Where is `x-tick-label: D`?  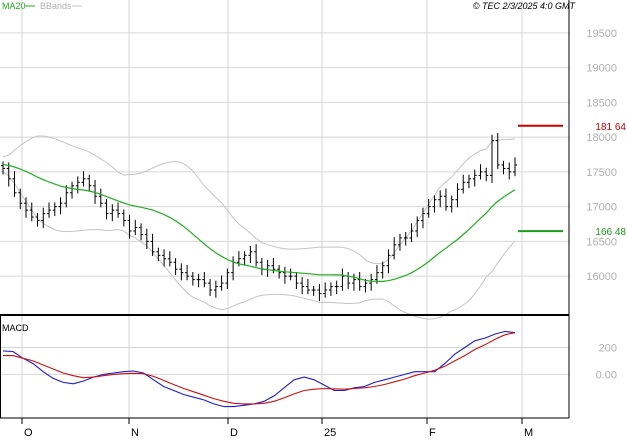 x-tick-label: D is located at coordinates (234, 433).